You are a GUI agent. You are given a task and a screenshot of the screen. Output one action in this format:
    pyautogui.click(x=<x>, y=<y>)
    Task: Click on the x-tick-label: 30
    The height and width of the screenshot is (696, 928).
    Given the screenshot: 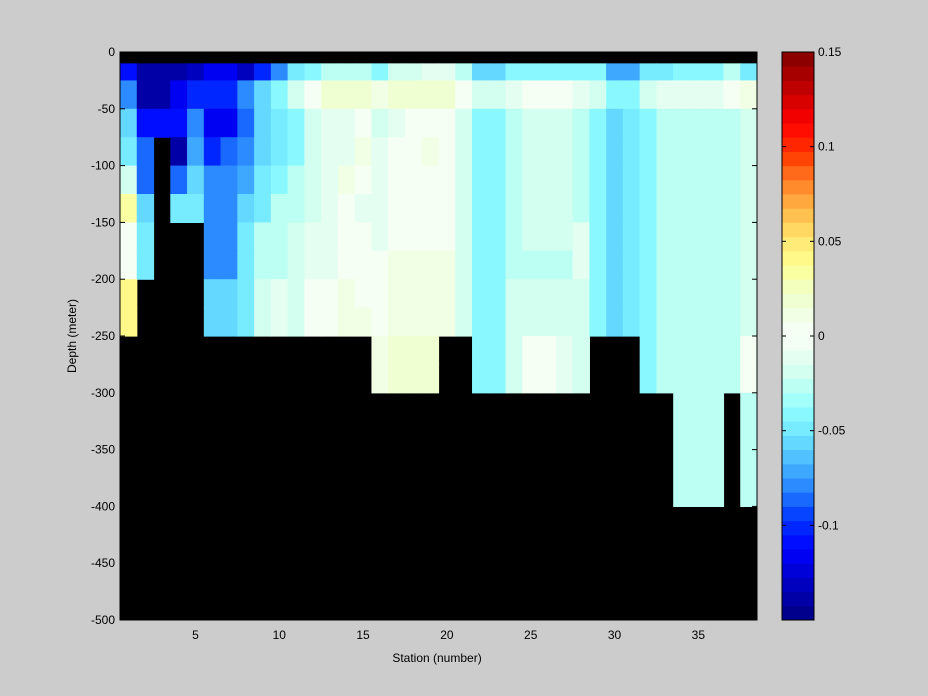 What is the action you would take?
    pyautogui.click(x=615, y=635)
    